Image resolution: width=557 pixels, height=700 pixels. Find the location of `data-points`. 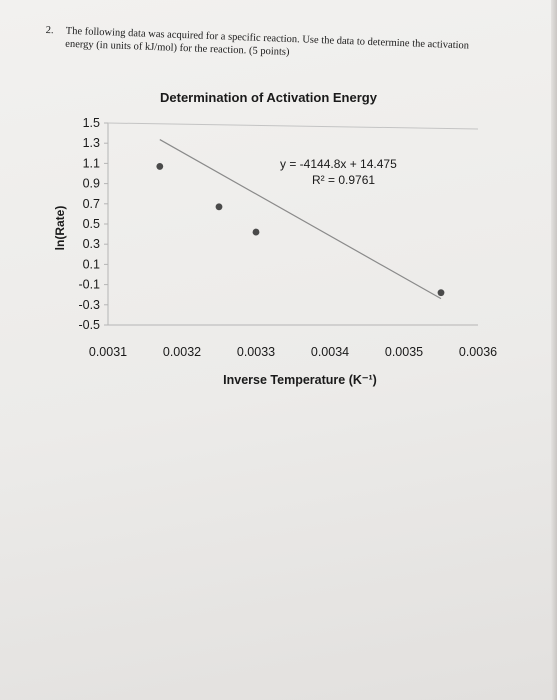

data-points is located at coordinates (300, 230).